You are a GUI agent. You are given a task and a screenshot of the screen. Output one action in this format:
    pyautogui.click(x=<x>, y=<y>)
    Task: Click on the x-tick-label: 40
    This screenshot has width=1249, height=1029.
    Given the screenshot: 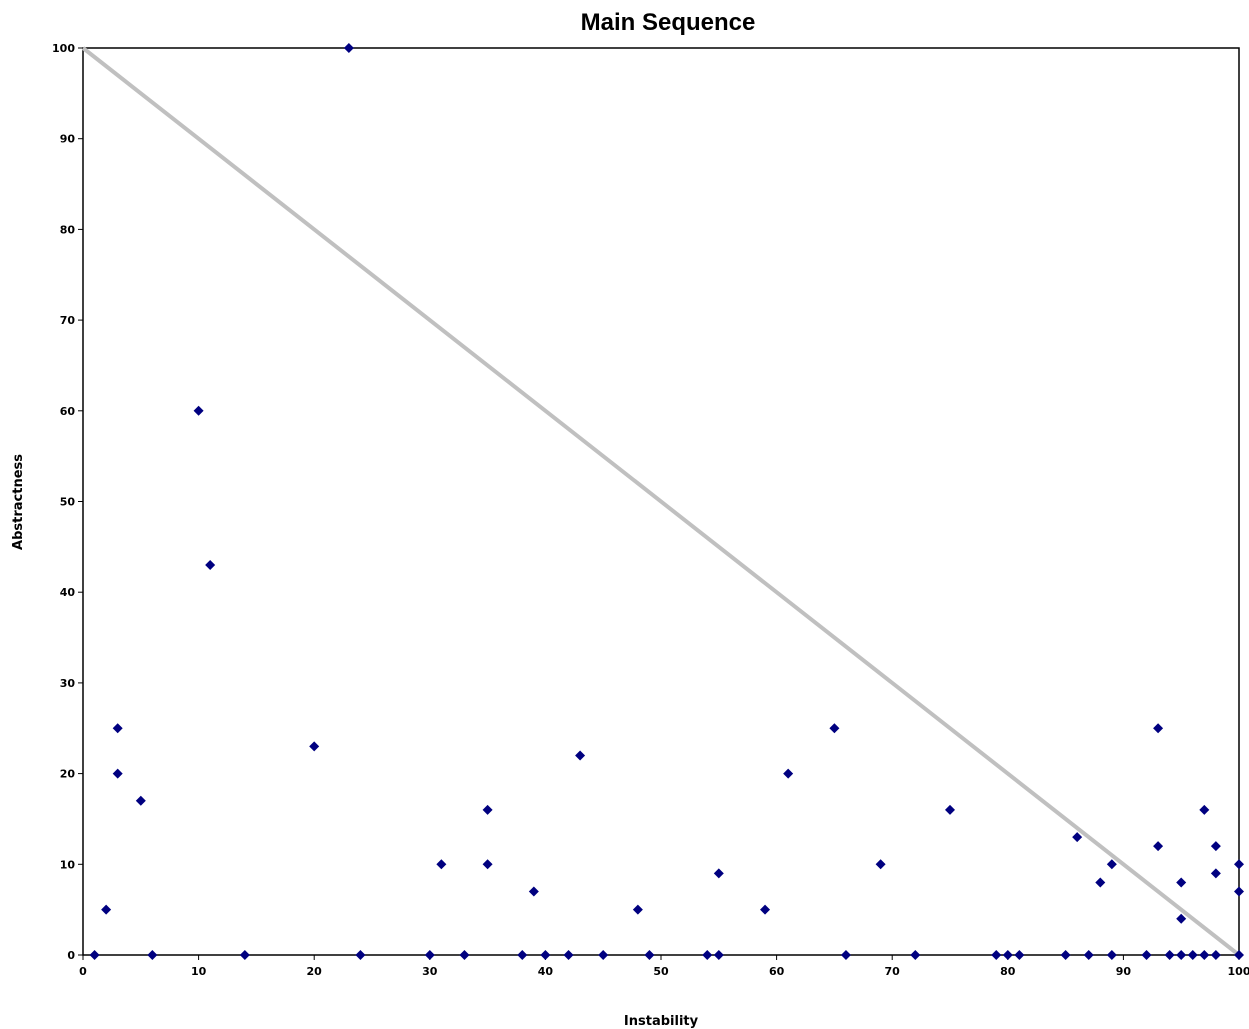 What is the action you would take?
    pyautogui.click(x=546, y=971)
    